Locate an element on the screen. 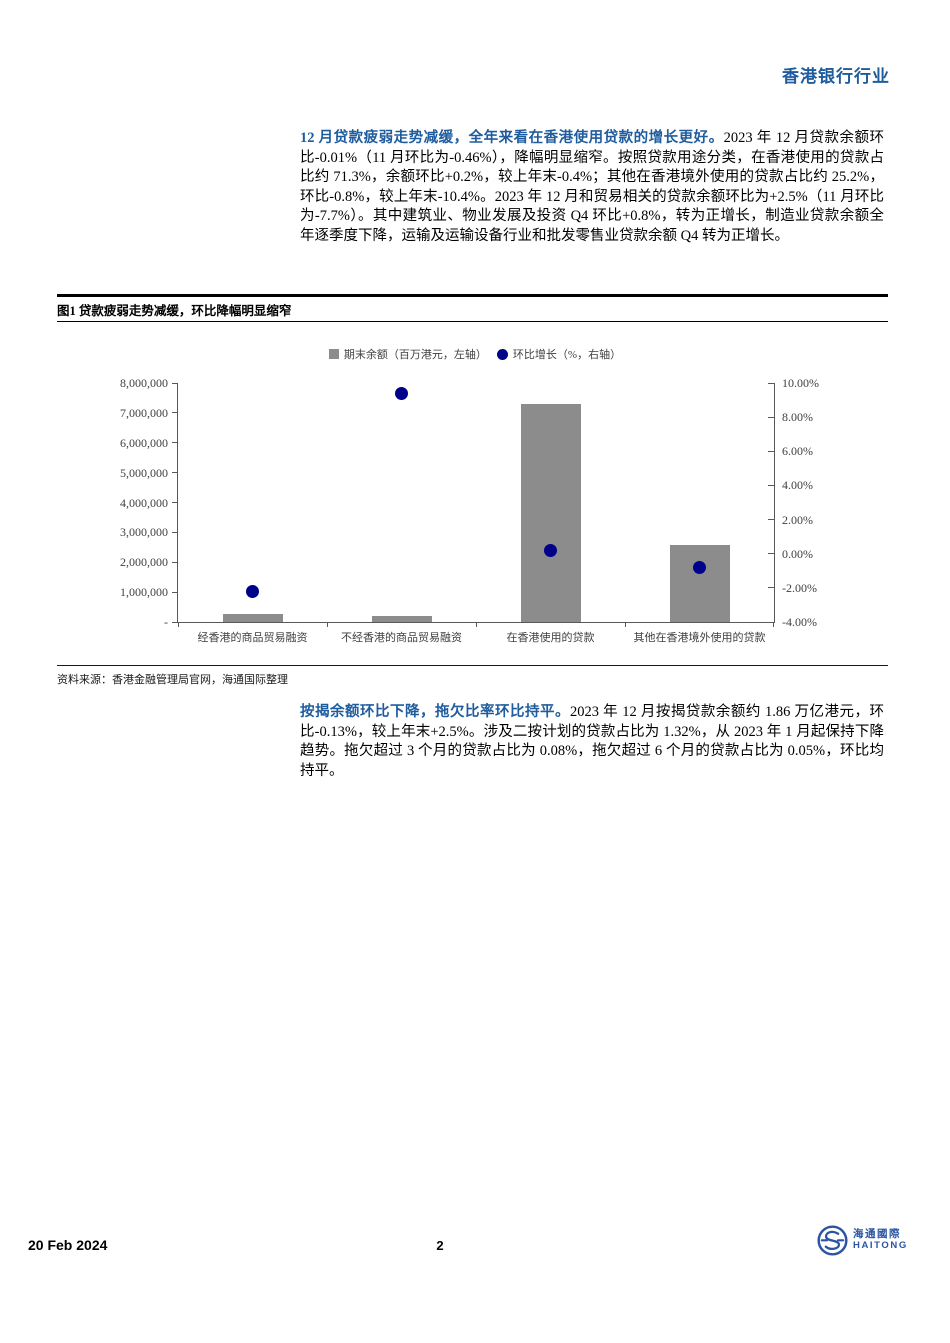 Image resolution: width=950 pixels, height=1343 pixels. x-axis-category-label: 不经香港的商品贸易融资 is located at coordinates (401, 638).